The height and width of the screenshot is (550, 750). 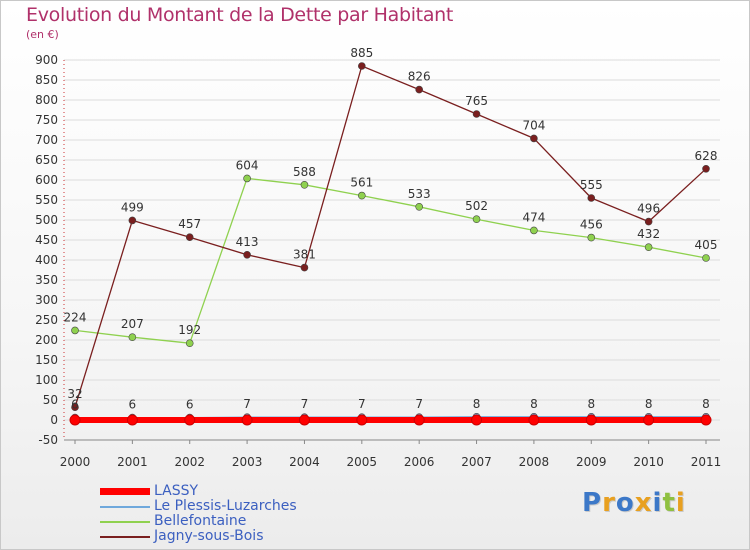 What do you see at coordinates (419, 77) in the screenshot?
I see `data-label-jagny-sous-bois: 826` at bounding box center [419, 77].